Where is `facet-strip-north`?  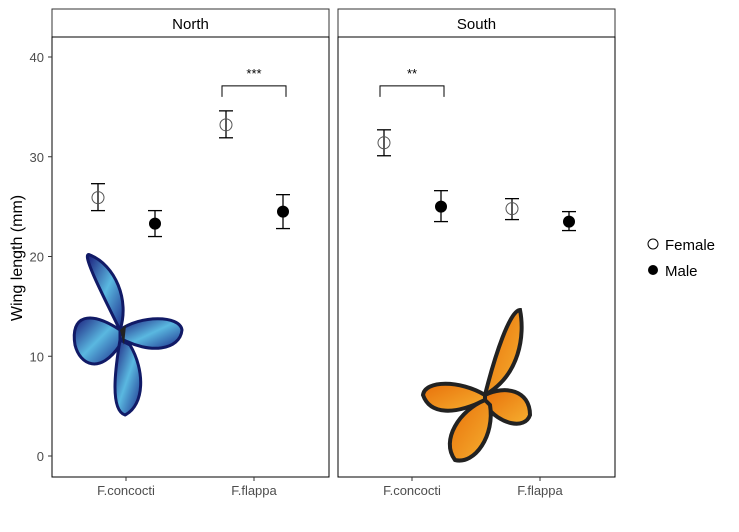
facet-strip-north is located at coordinates (190, 23).